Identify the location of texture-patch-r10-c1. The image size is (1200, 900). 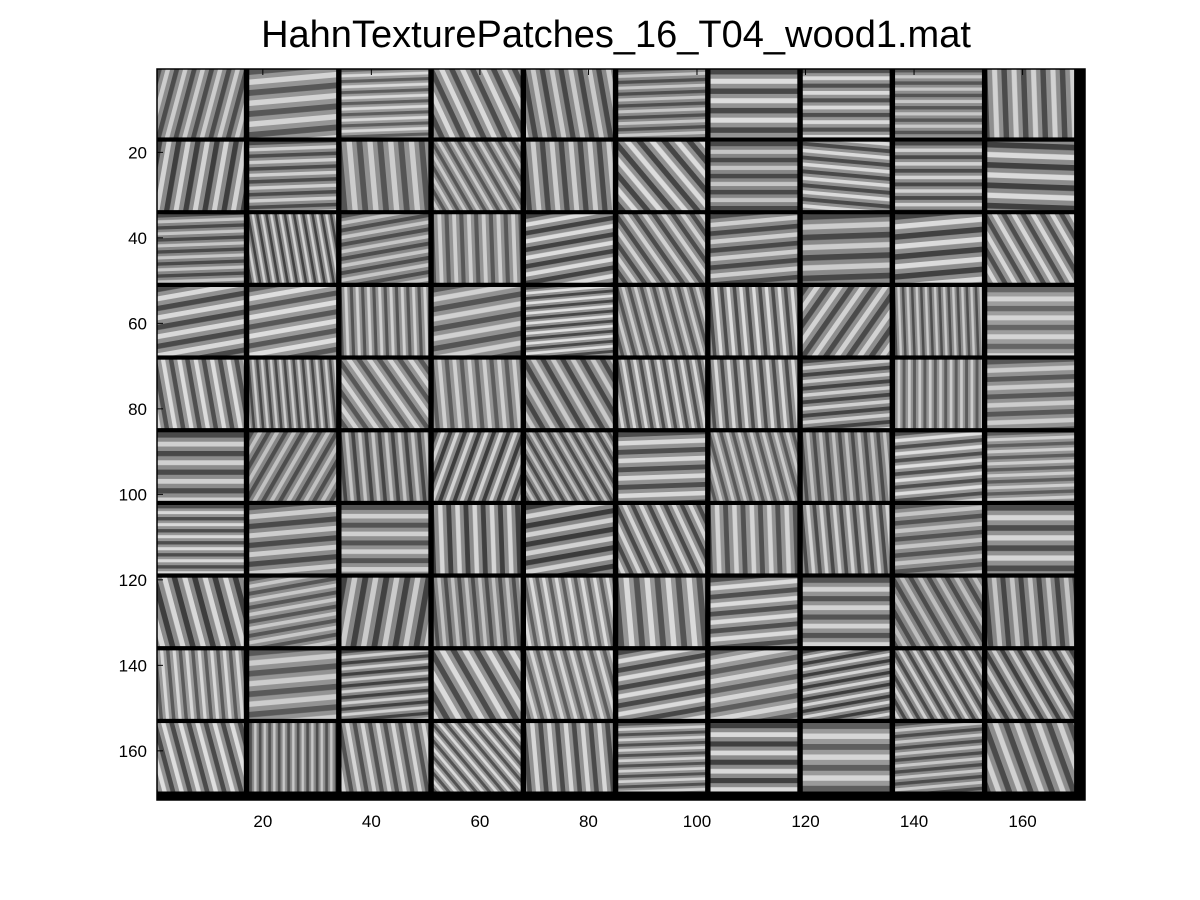
(200, 757).